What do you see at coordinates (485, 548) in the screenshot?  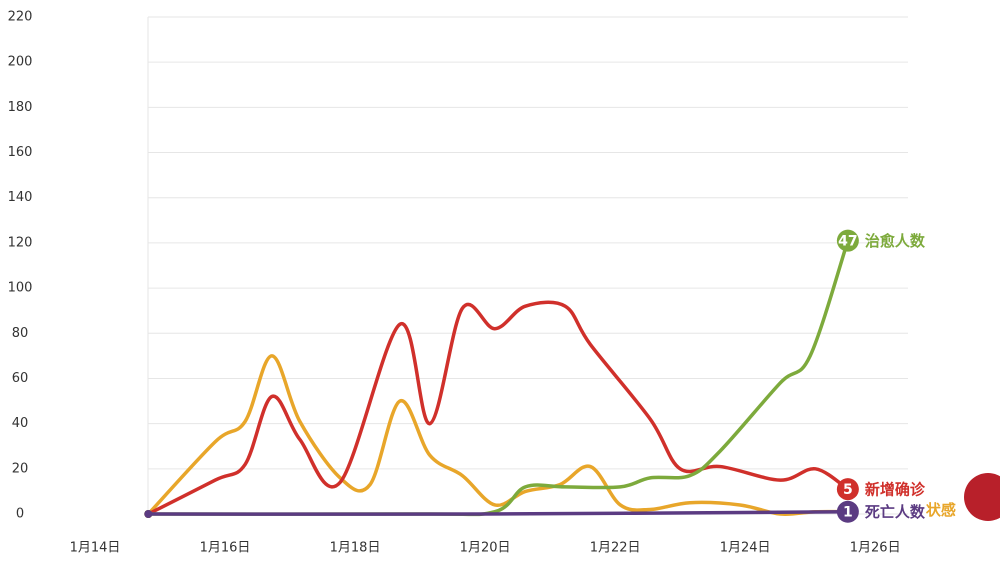 I see `x-tick-label: 1月20日` at bounding box center [485, 548].